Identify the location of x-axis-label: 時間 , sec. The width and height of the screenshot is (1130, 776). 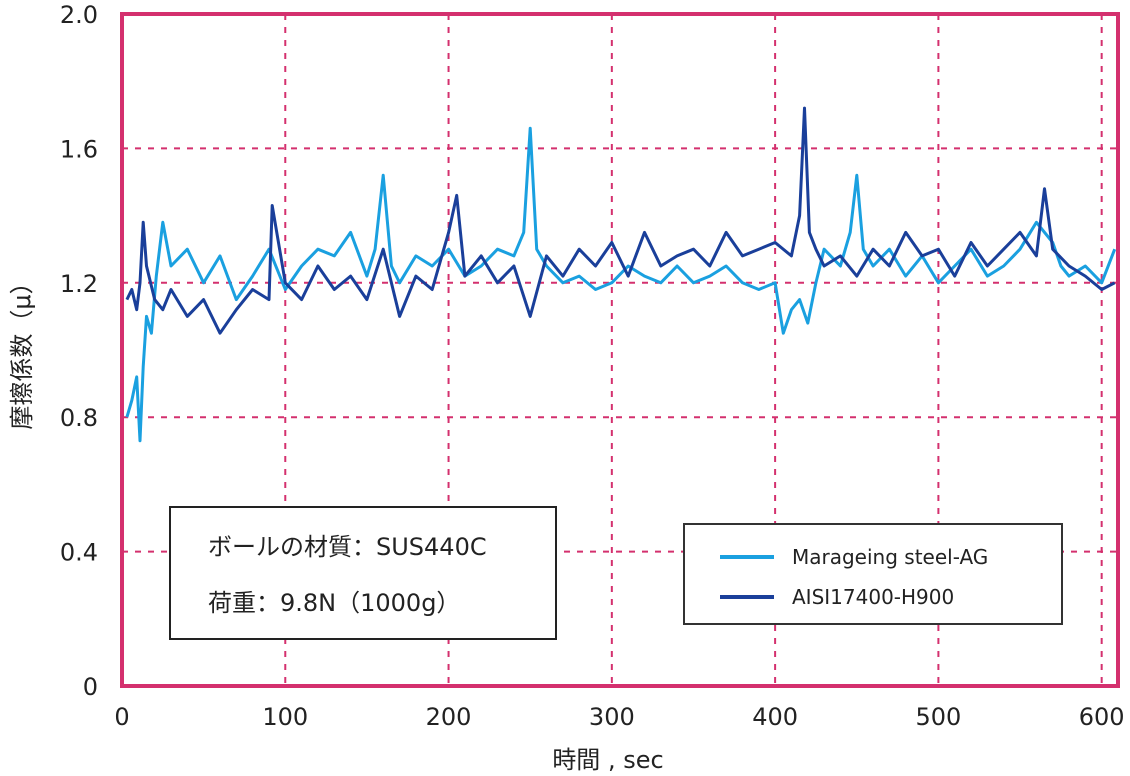
(607, 760).